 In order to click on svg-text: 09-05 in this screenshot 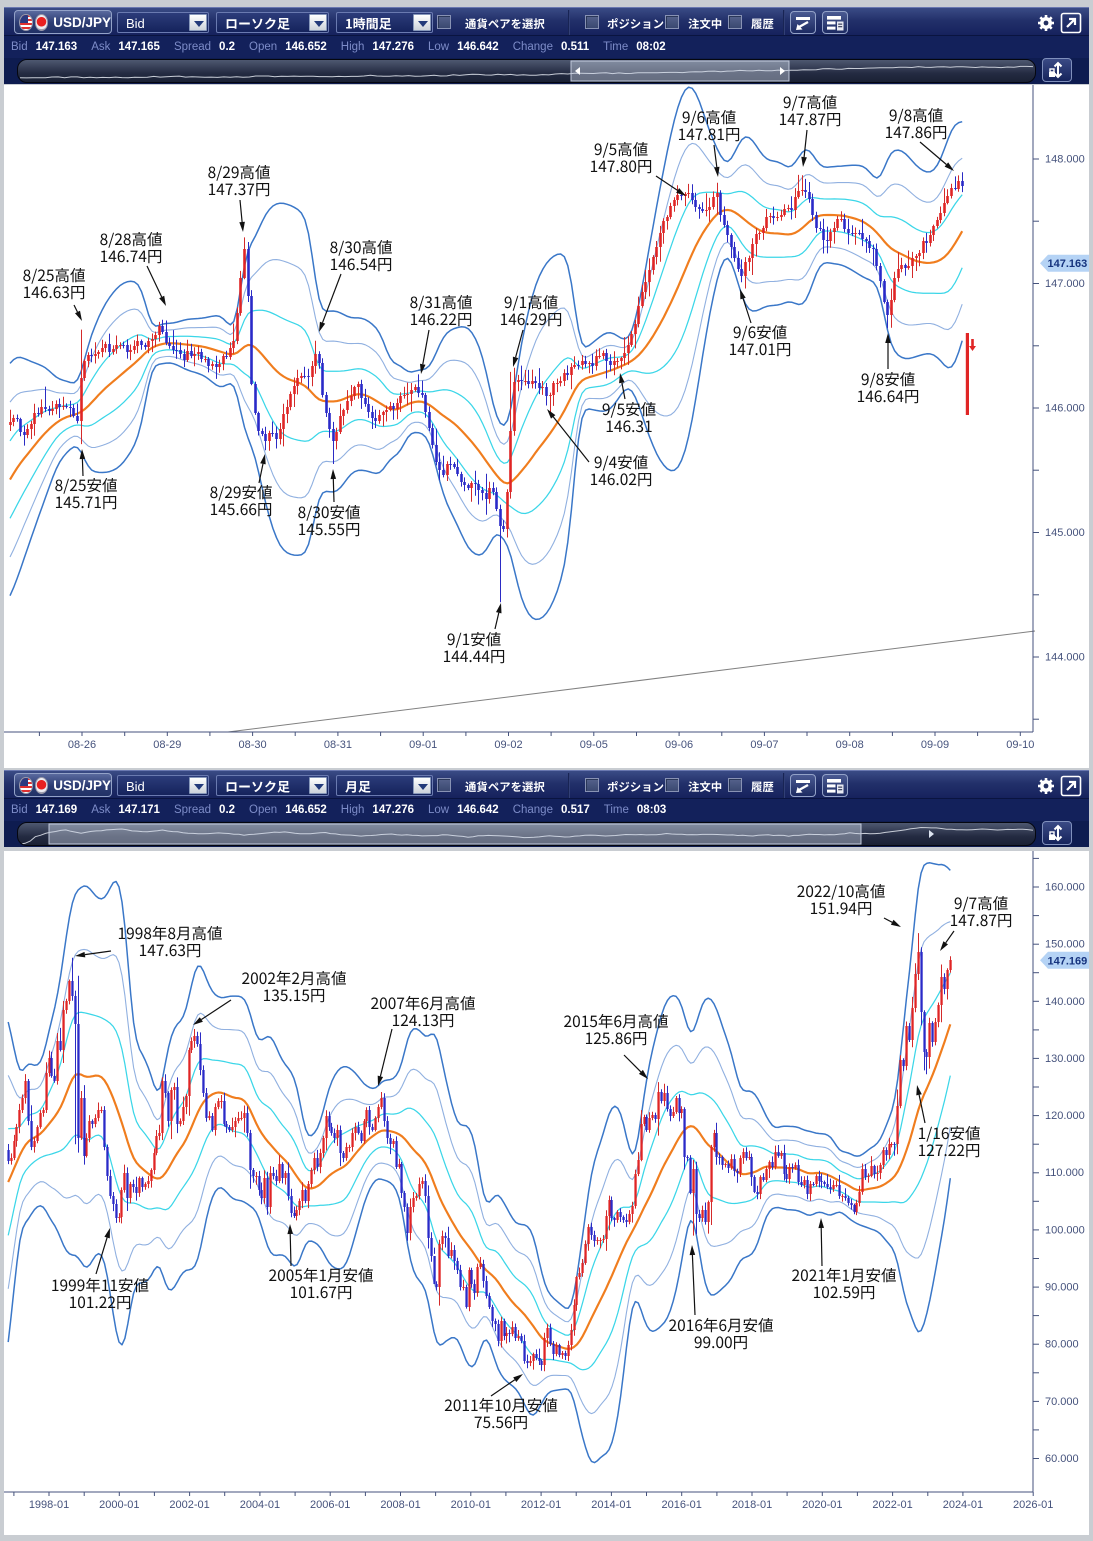, I will do `click(594, 745)`.